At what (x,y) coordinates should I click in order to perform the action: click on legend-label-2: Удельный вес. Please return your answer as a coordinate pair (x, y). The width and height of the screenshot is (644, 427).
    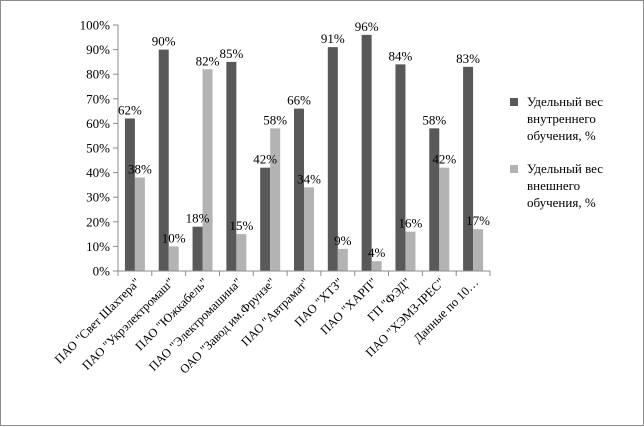
    Looking at the image, I should click on (565, 168).